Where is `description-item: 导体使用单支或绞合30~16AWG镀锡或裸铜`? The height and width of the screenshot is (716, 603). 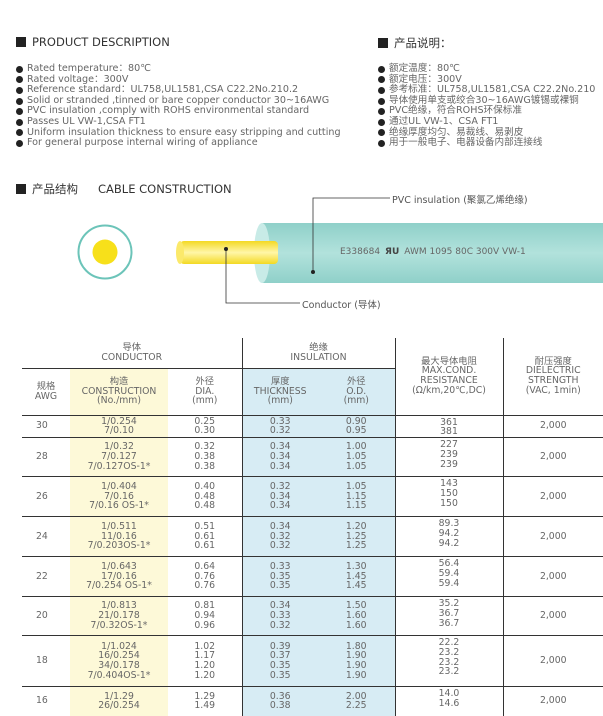 description-item: 导体使用单支或绞合30~16AWG镀锡或裸铜 is located at coordinates (486, 100).